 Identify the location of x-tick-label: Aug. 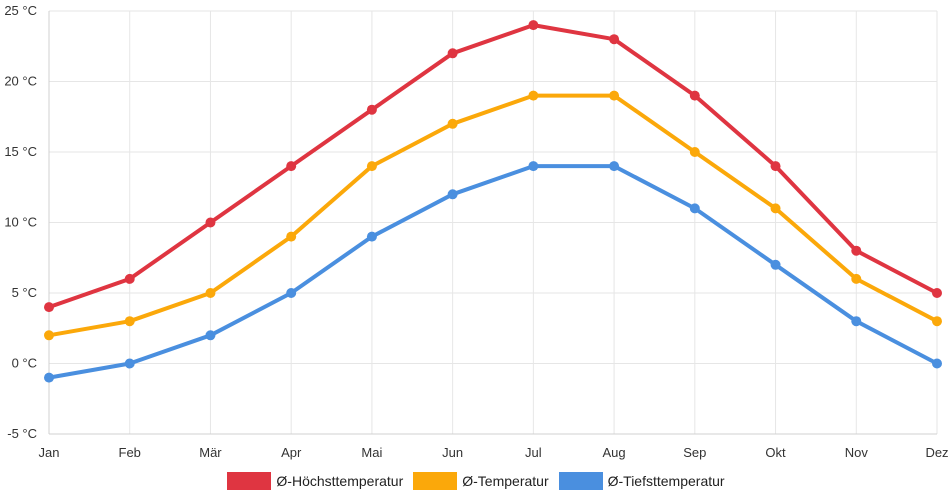
(614, 452).